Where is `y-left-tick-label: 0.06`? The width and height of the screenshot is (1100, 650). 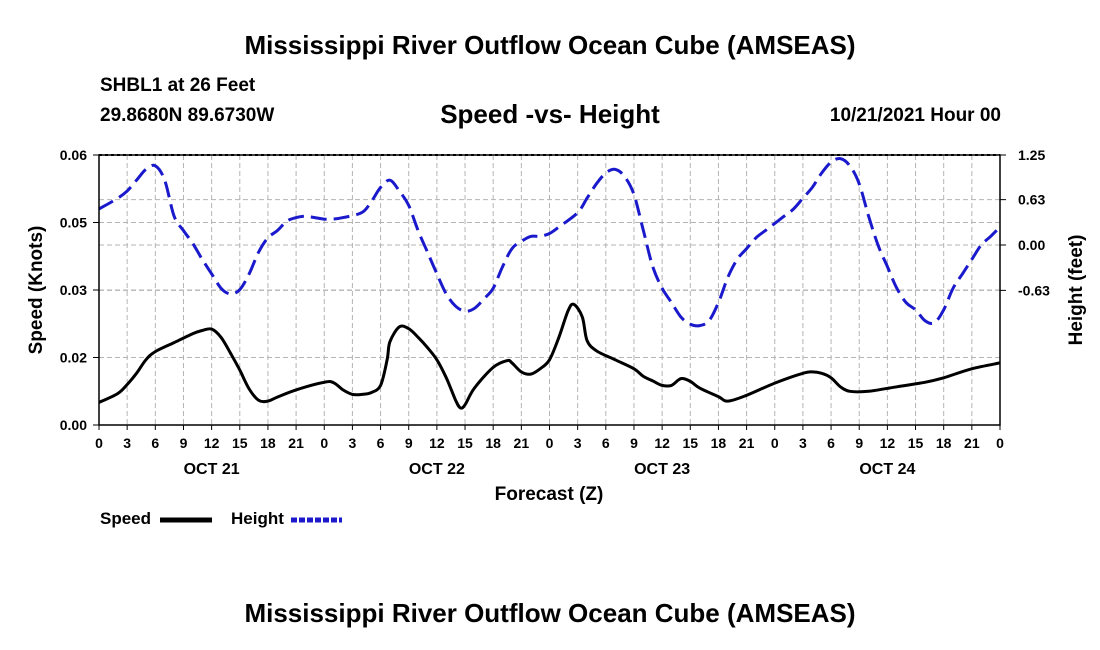
y-left-tick-label: 0.06 is located at coordinates (73, 155).